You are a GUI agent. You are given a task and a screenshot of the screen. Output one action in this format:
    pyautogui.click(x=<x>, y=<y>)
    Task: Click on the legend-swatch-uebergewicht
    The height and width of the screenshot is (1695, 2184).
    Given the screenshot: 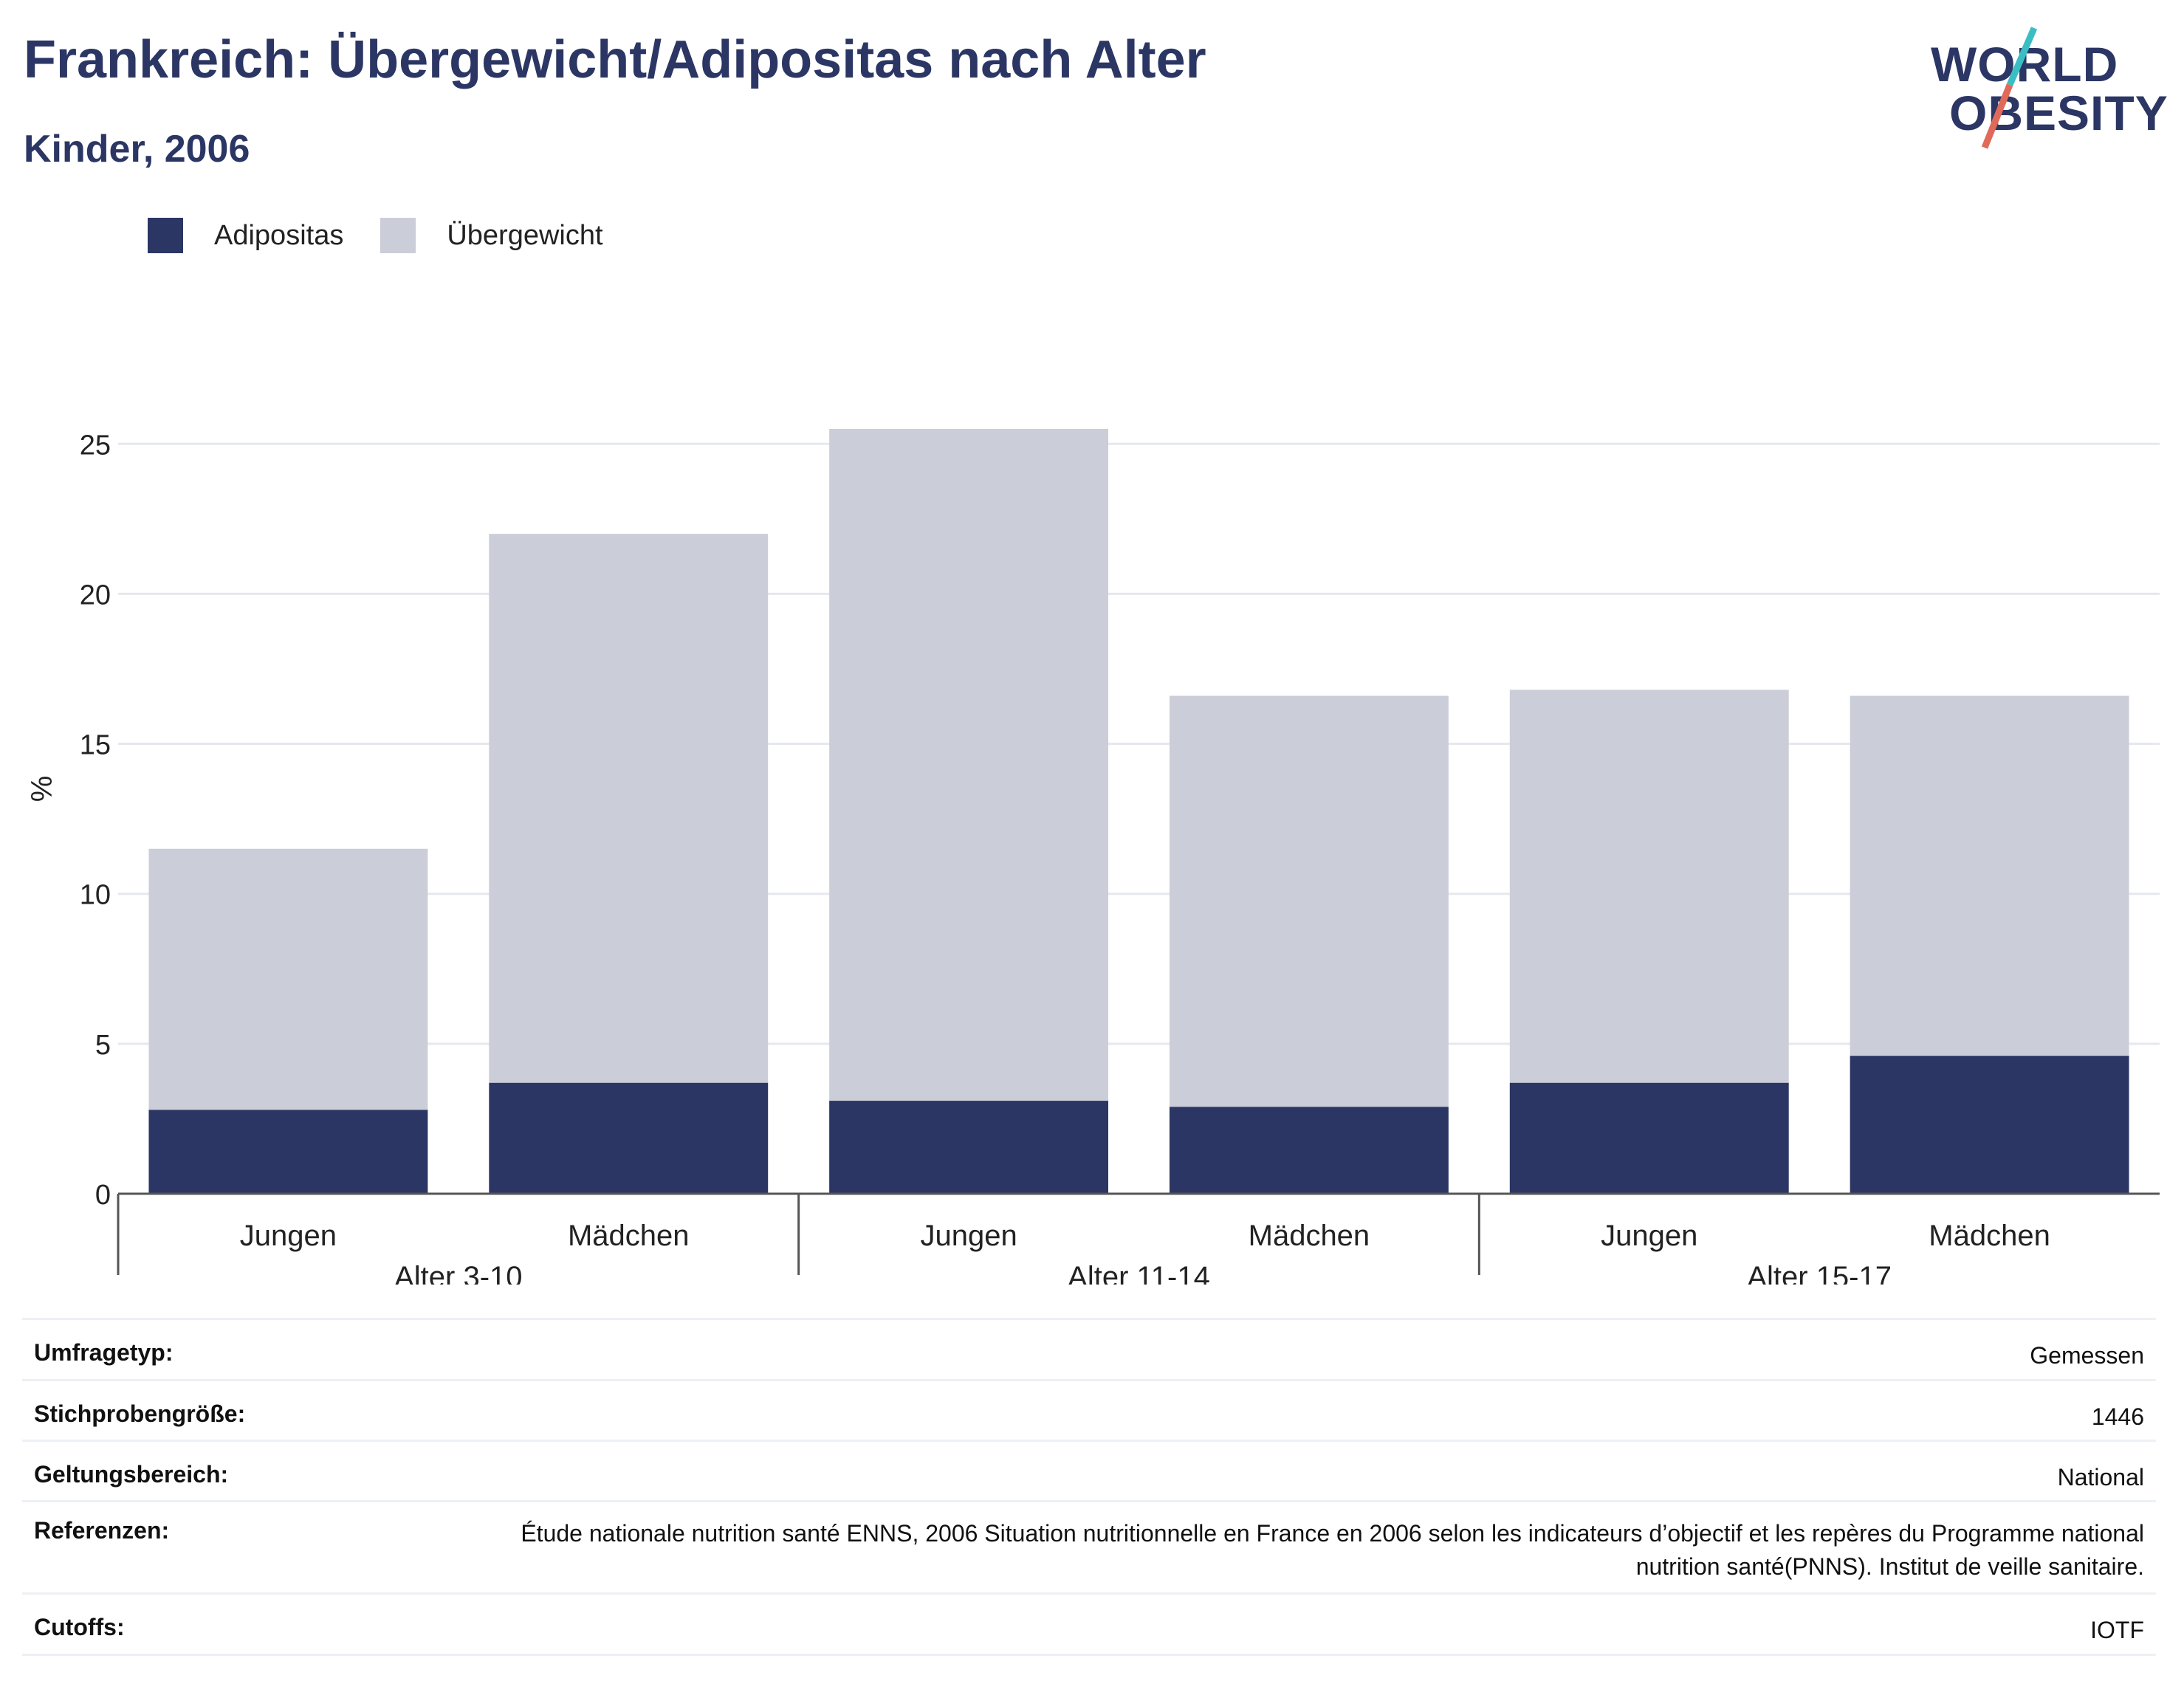 What is the action you would take?
    pyautogui.click(x=398, y=235)
    